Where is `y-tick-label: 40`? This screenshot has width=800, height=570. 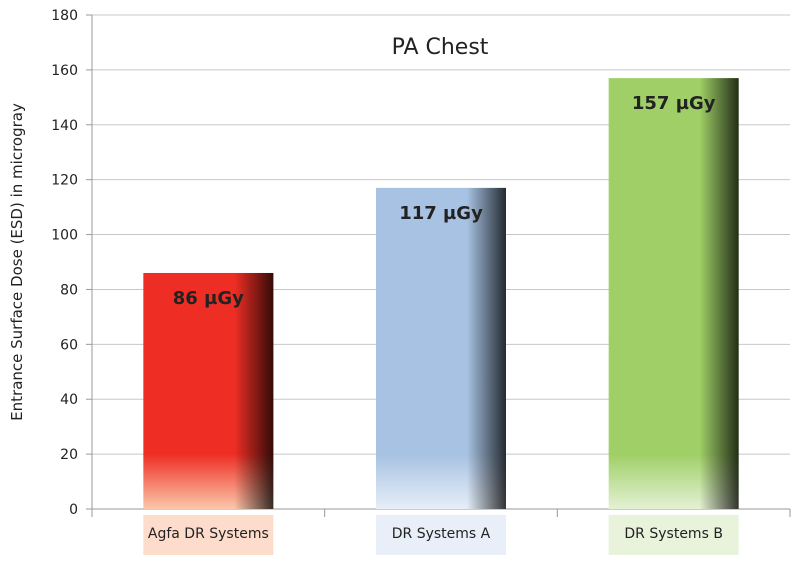
y-tick-label: 40 is located at coordinates (69, 400).